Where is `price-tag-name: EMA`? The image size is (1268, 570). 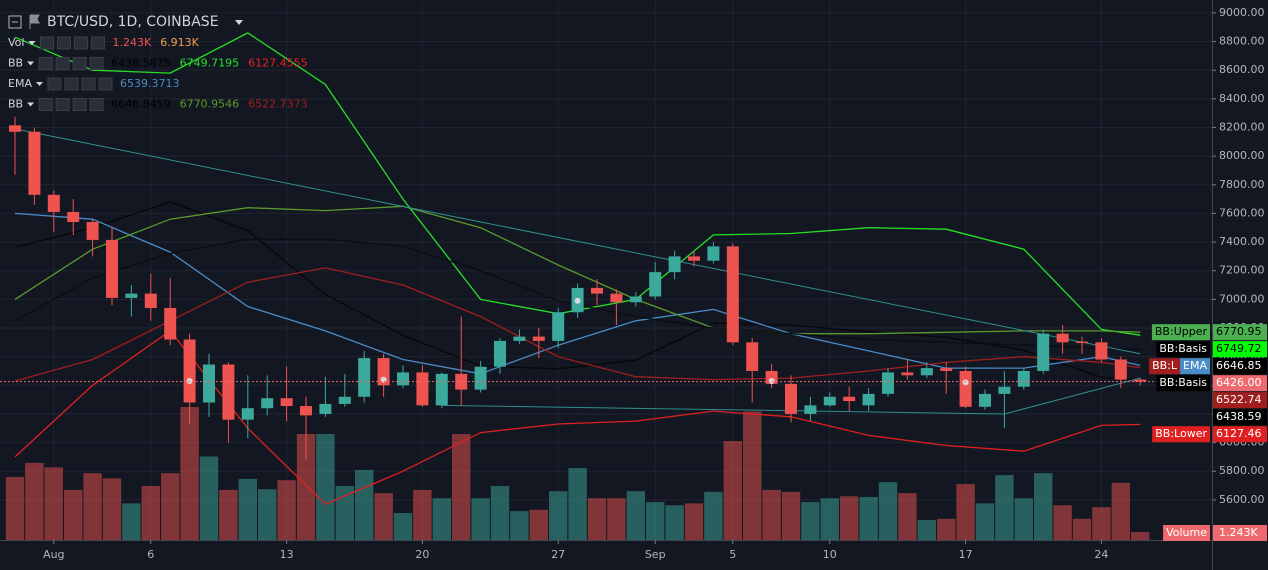 price-tag-name: EMA is located at coordinates (1195, 365).